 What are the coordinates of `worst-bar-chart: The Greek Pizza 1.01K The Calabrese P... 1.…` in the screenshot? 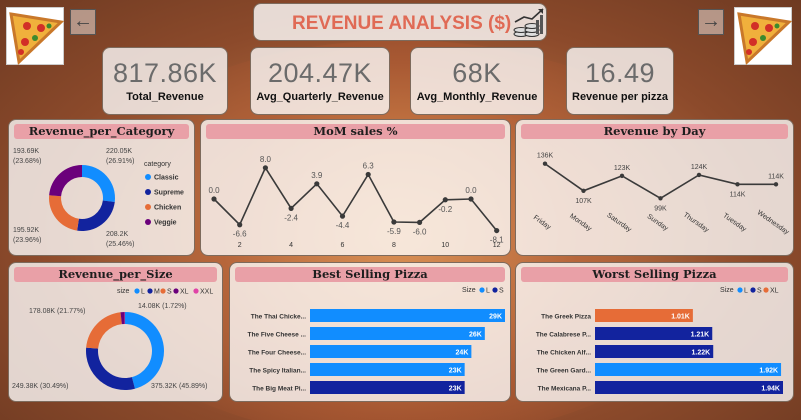 It's located at (659, 340).